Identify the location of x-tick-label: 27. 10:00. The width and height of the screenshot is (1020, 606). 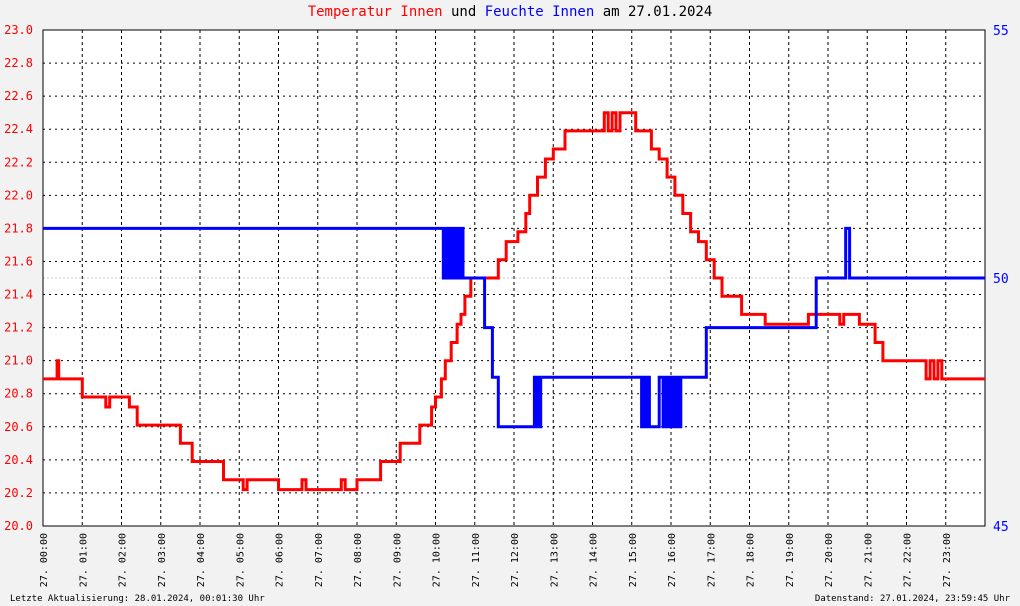
(437, 560).